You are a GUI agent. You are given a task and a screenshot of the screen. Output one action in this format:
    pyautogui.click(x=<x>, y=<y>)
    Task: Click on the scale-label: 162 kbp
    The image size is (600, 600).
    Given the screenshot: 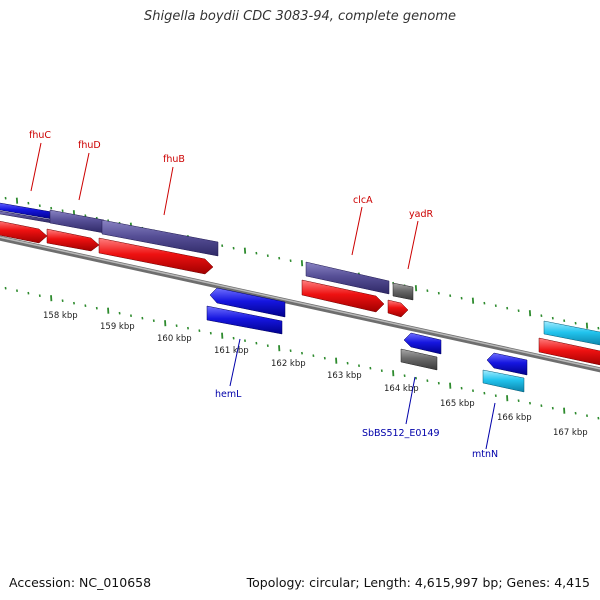 What is the action you would take?
    pyautogui.click(x=288, y=364)
    